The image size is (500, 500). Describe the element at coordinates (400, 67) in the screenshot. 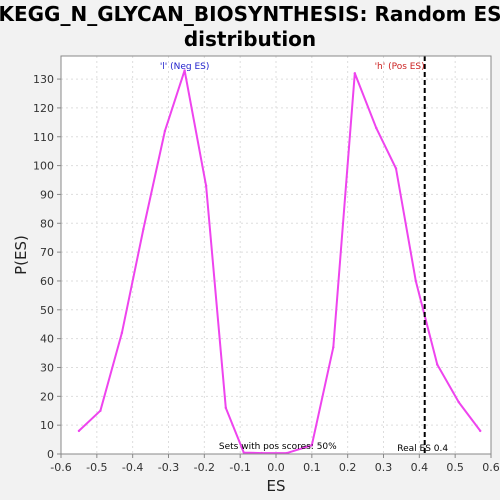

I see `annotation-label: 'h' (Pos ES)` at that location.